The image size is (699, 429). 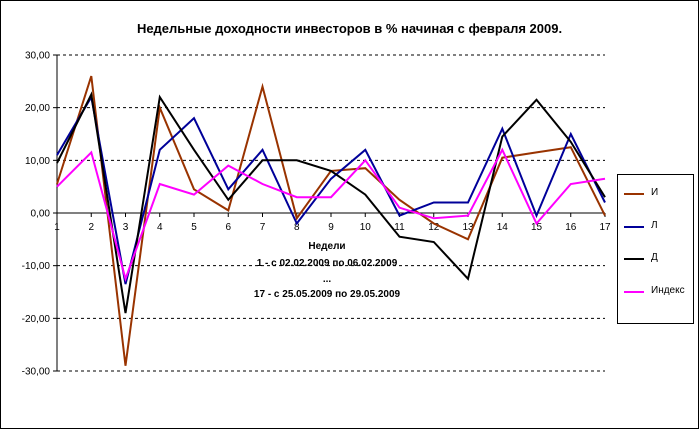 What do you see at coordinates (571, 227) in the screenshot?
I see `x-tick-label: 16` at bounding box center [571, 227].